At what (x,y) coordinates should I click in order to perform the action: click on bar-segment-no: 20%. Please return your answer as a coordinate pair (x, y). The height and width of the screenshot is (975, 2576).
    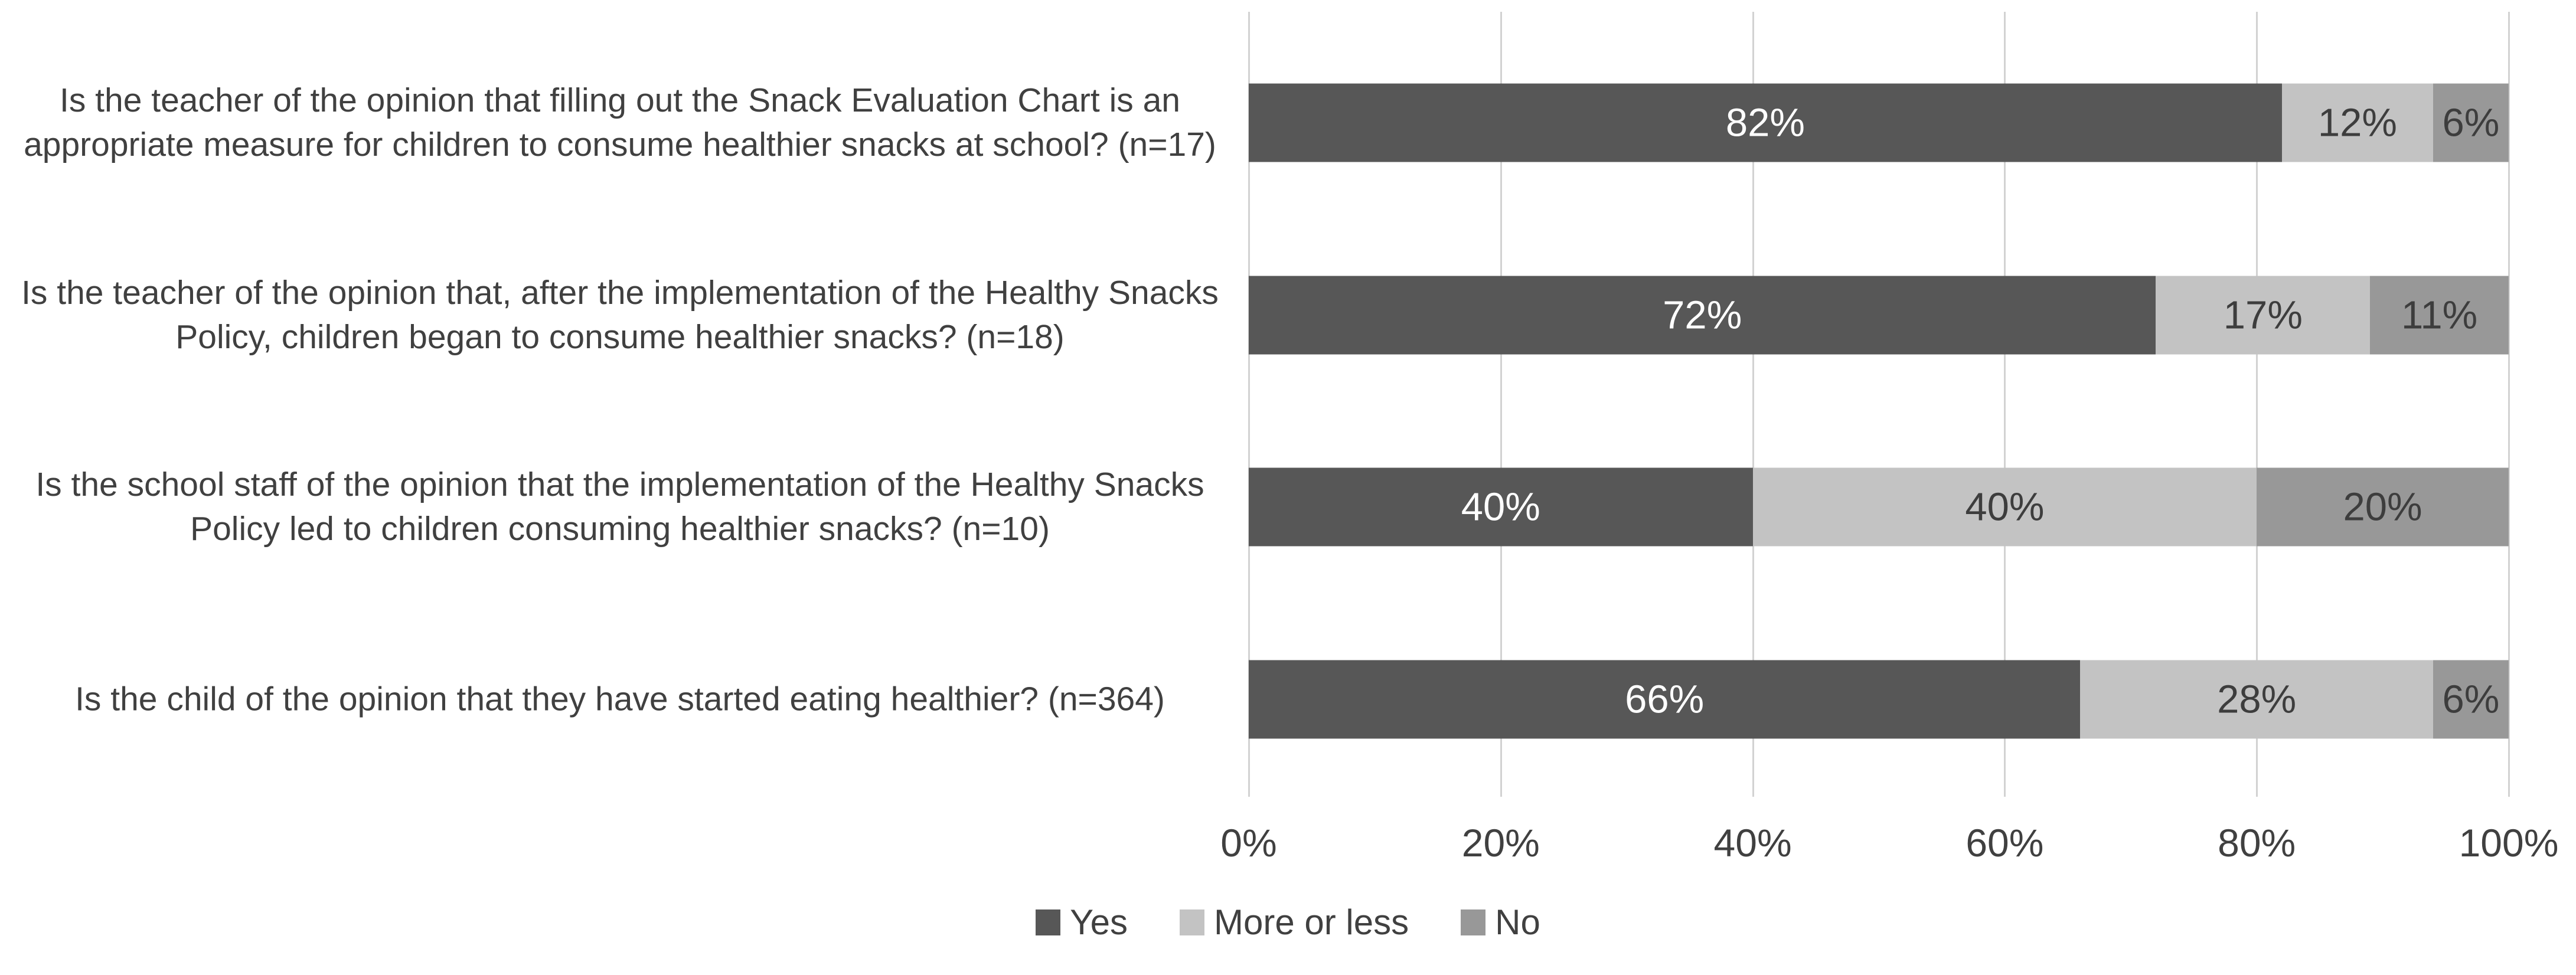
    Looking at the image, I should click on (2383, 507).